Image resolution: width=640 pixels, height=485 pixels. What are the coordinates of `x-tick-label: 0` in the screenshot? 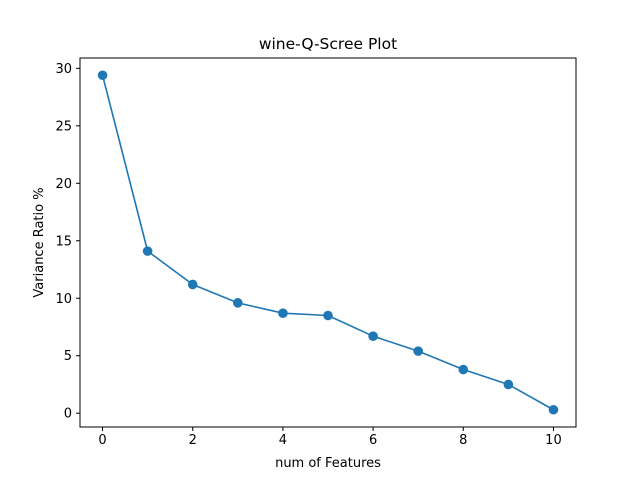 It's located at (102, 440).